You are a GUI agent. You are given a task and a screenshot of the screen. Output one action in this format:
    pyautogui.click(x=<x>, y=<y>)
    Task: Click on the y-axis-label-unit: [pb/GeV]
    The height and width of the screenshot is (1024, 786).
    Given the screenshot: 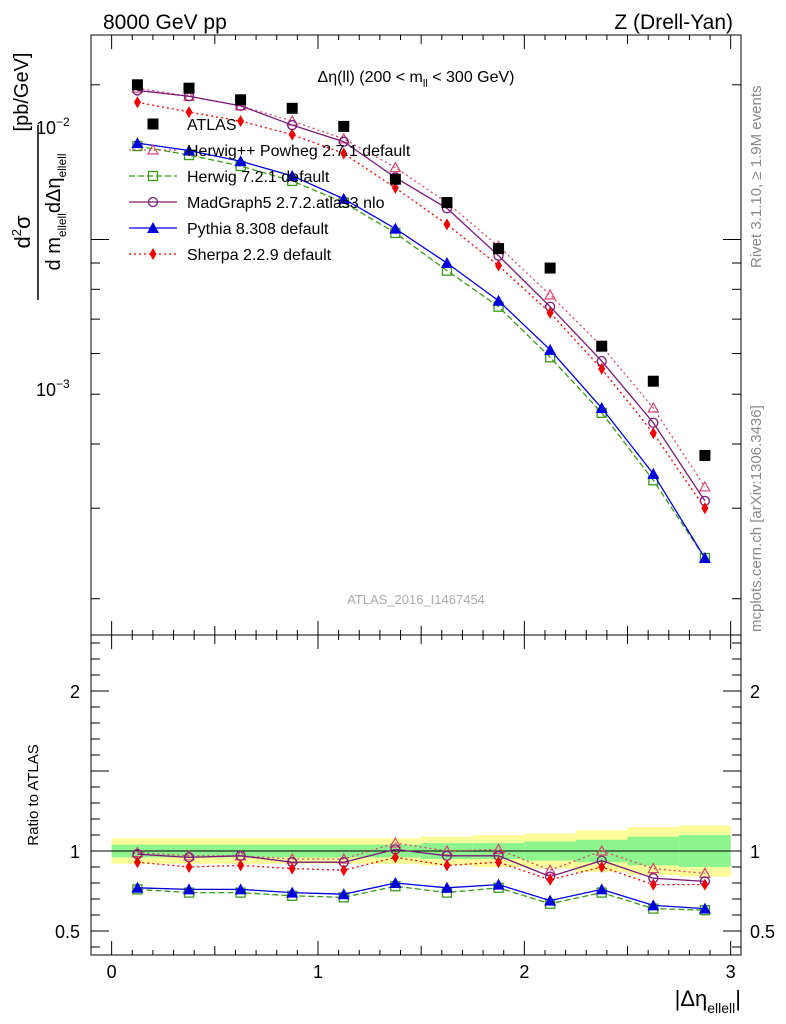 What is the action you would take?
    pyautogui.click(x=22, y=92)
    